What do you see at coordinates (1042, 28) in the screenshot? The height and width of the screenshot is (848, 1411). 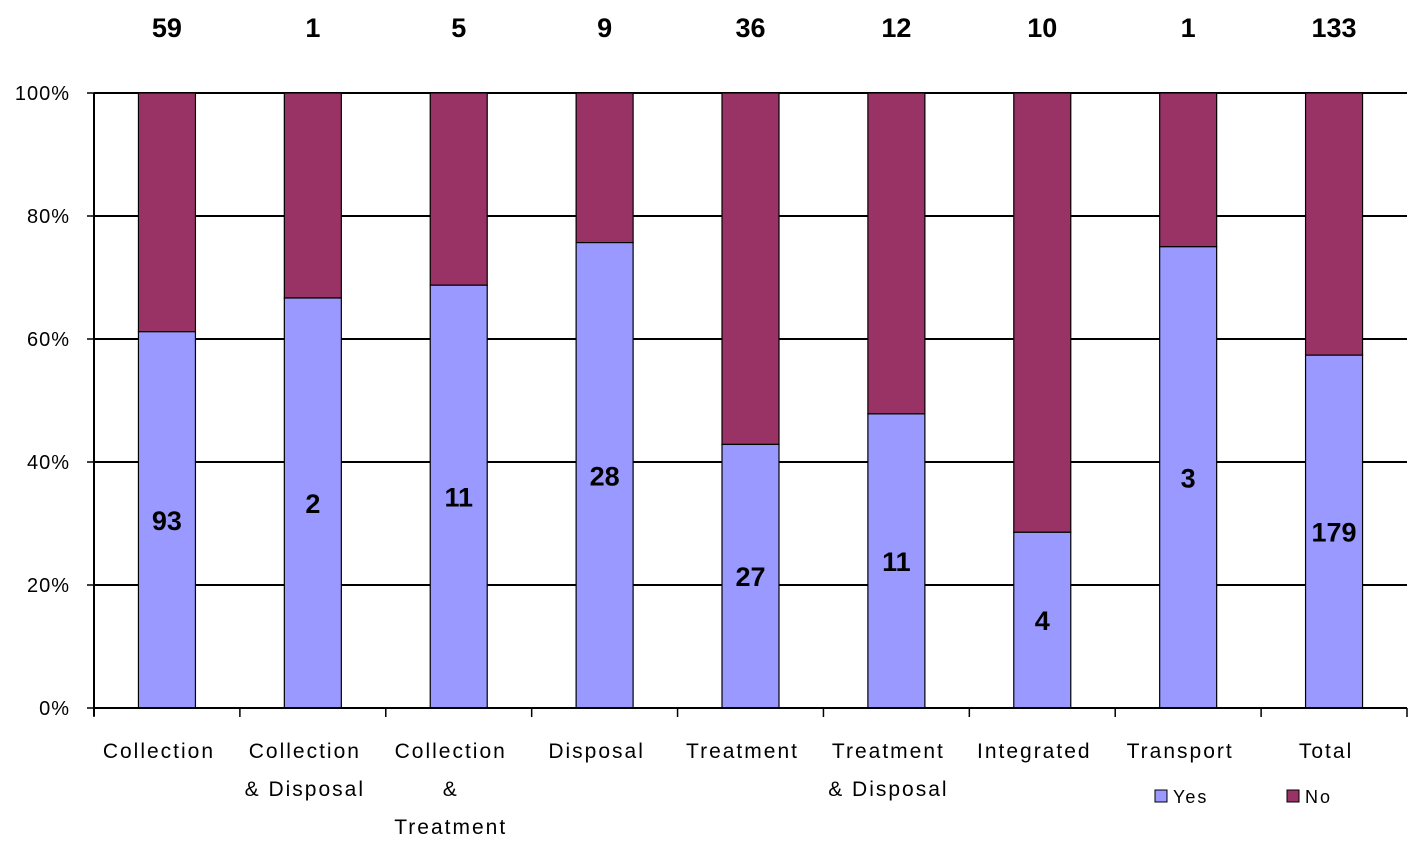 I see `top-count-label: 10` at bounding box center [1042, 28].